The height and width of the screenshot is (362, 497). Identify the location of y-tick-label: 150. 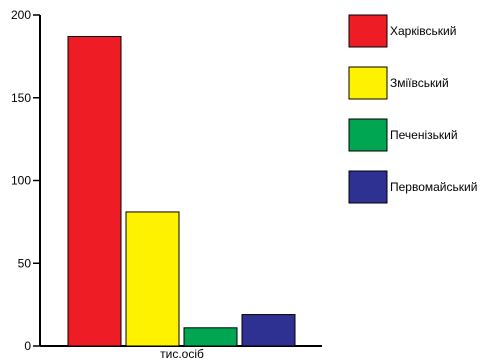
(21, 98).